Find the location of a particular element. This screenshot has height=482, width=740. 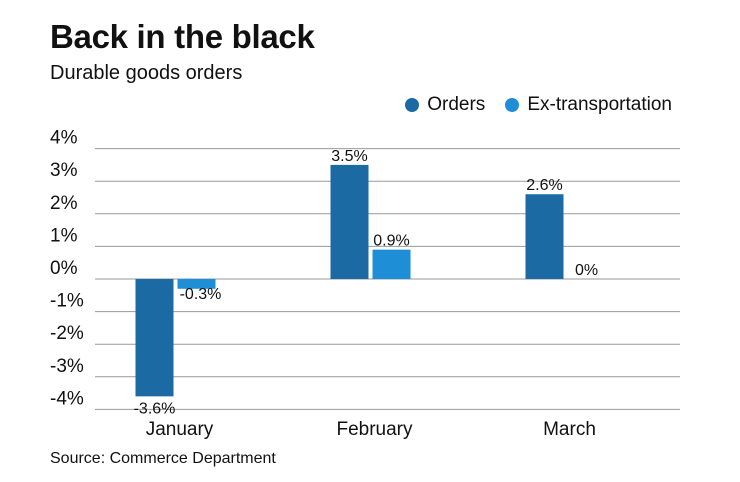

legend-swatch-ex-transportation is located at coordinates (512, 105).